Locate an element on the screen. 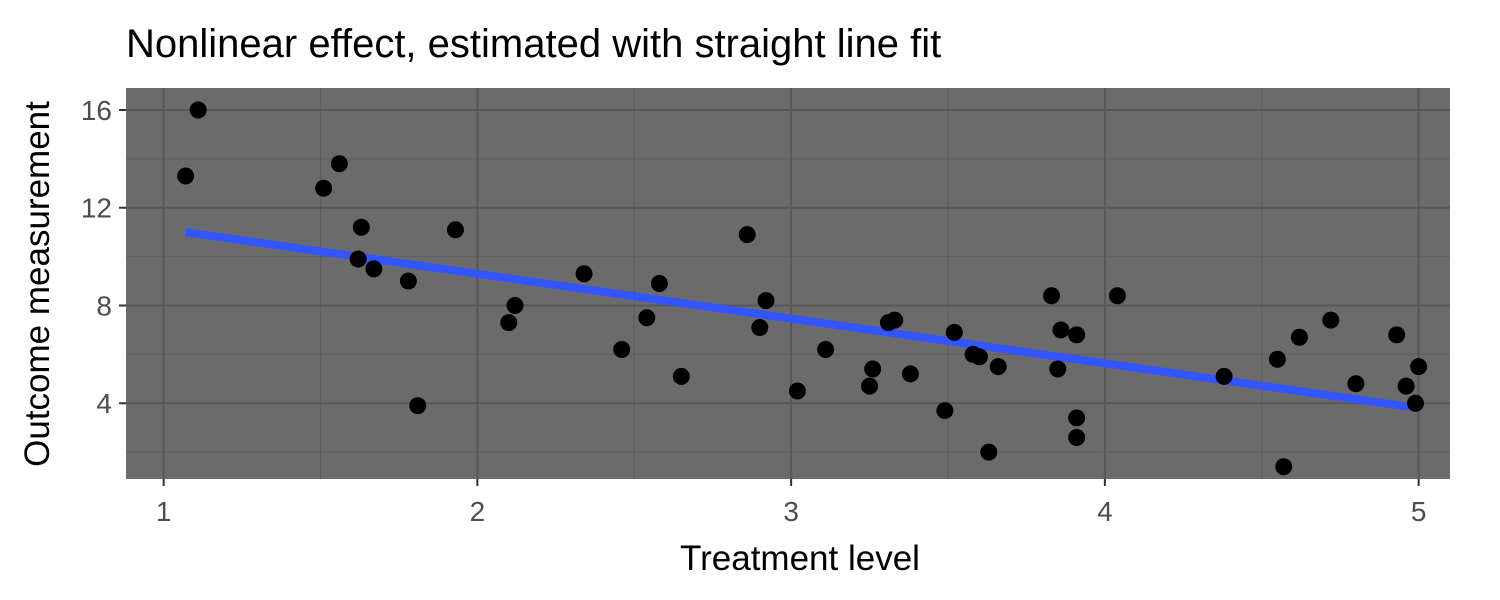  y-axis: 4 8 12 16 is located at coordinates (103, 257).